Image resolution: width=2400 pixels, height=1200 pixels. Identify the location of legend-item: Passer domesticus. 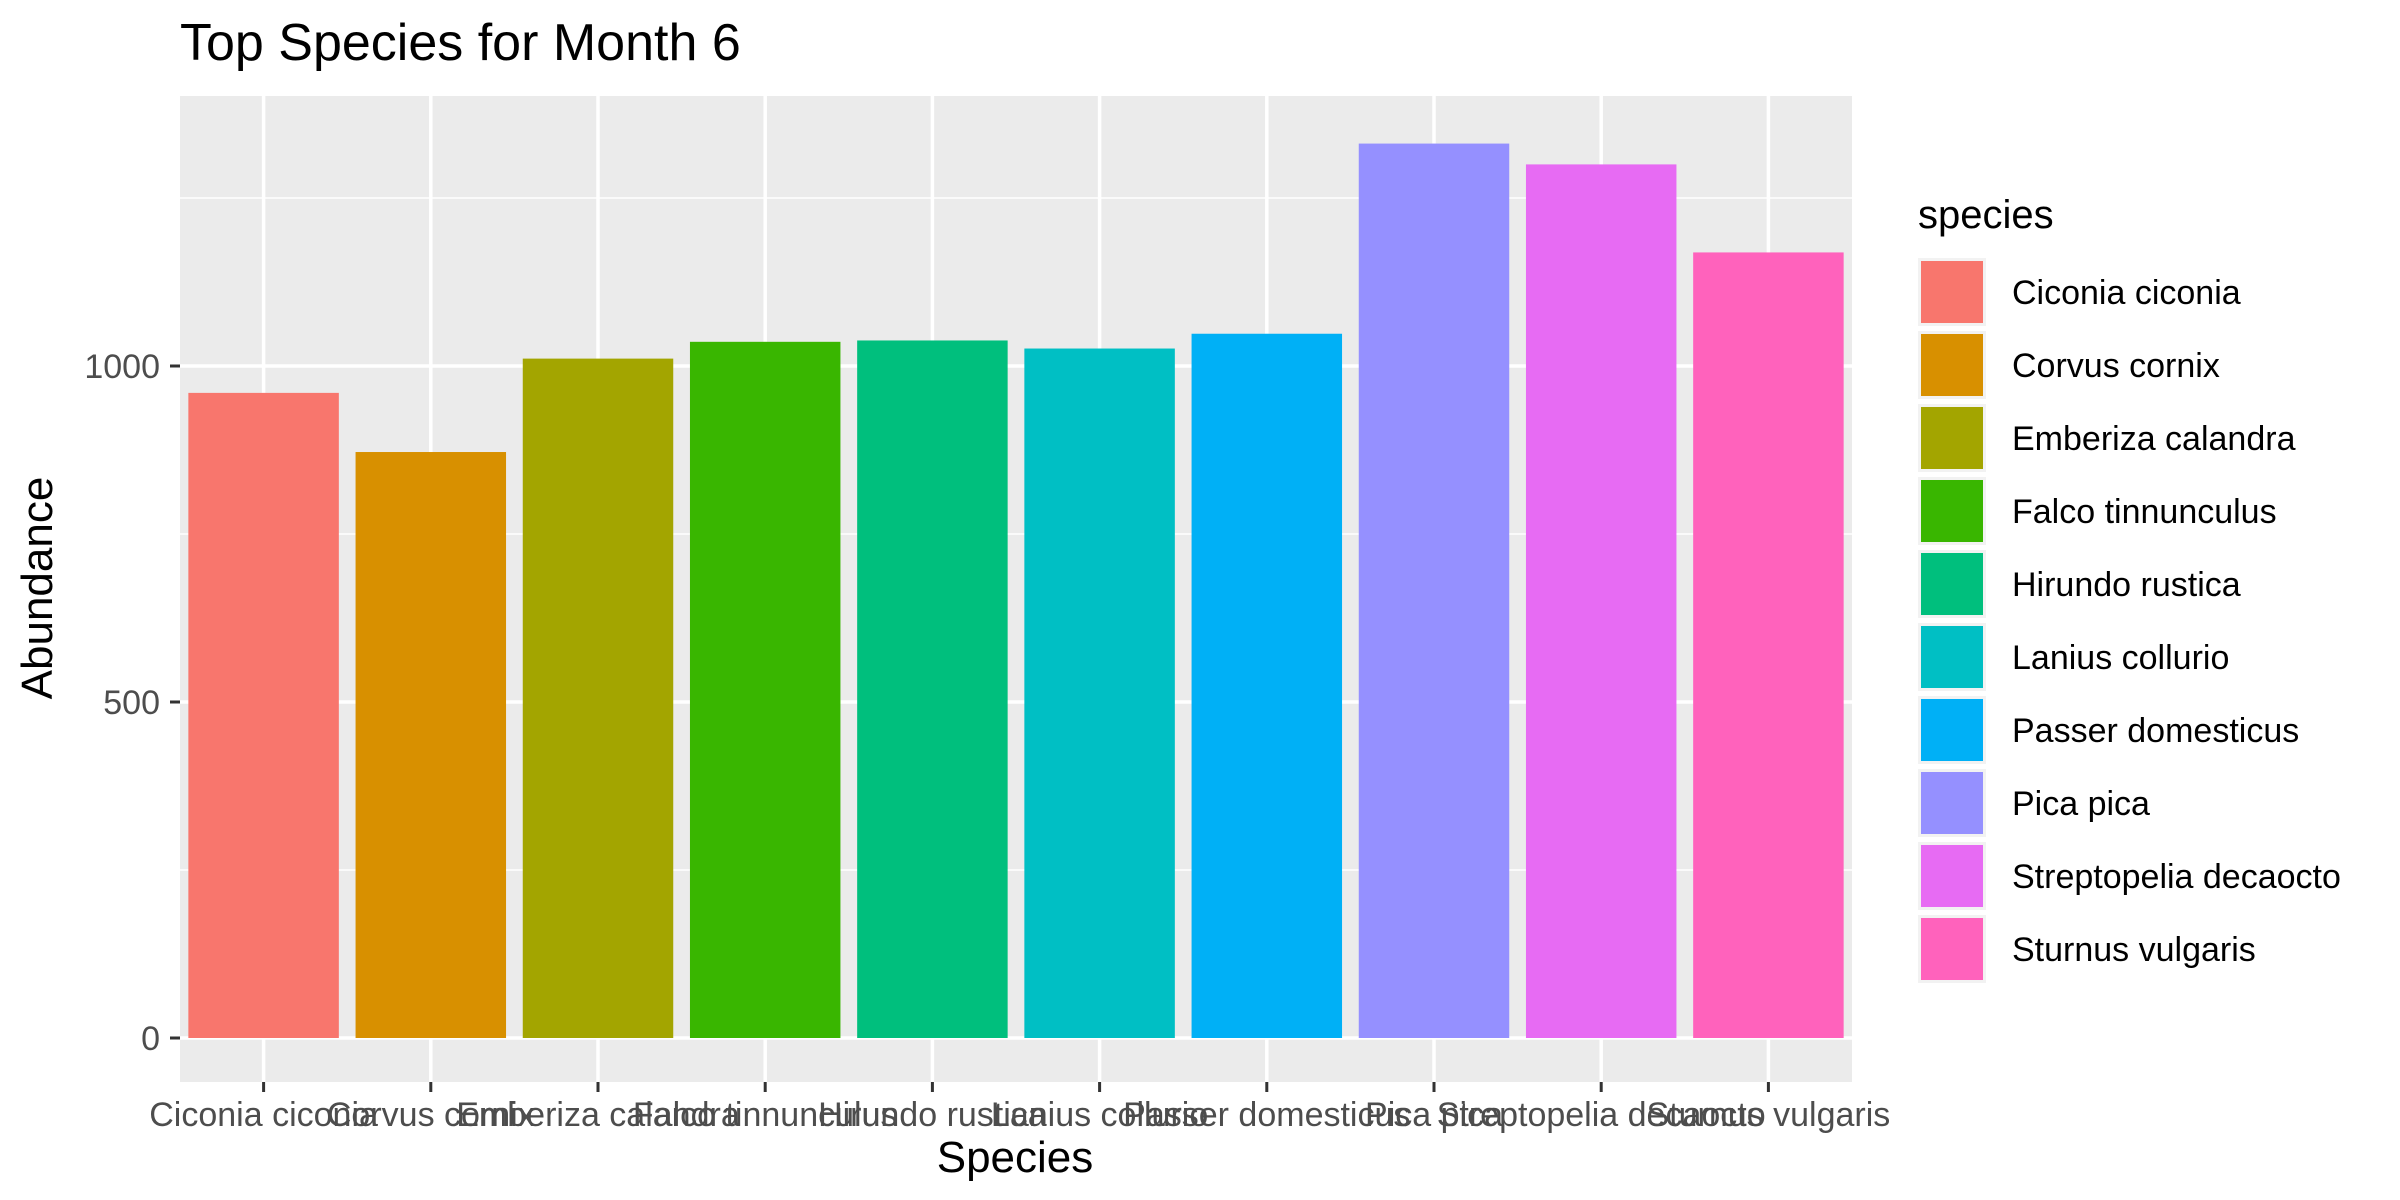
(2108, 730).